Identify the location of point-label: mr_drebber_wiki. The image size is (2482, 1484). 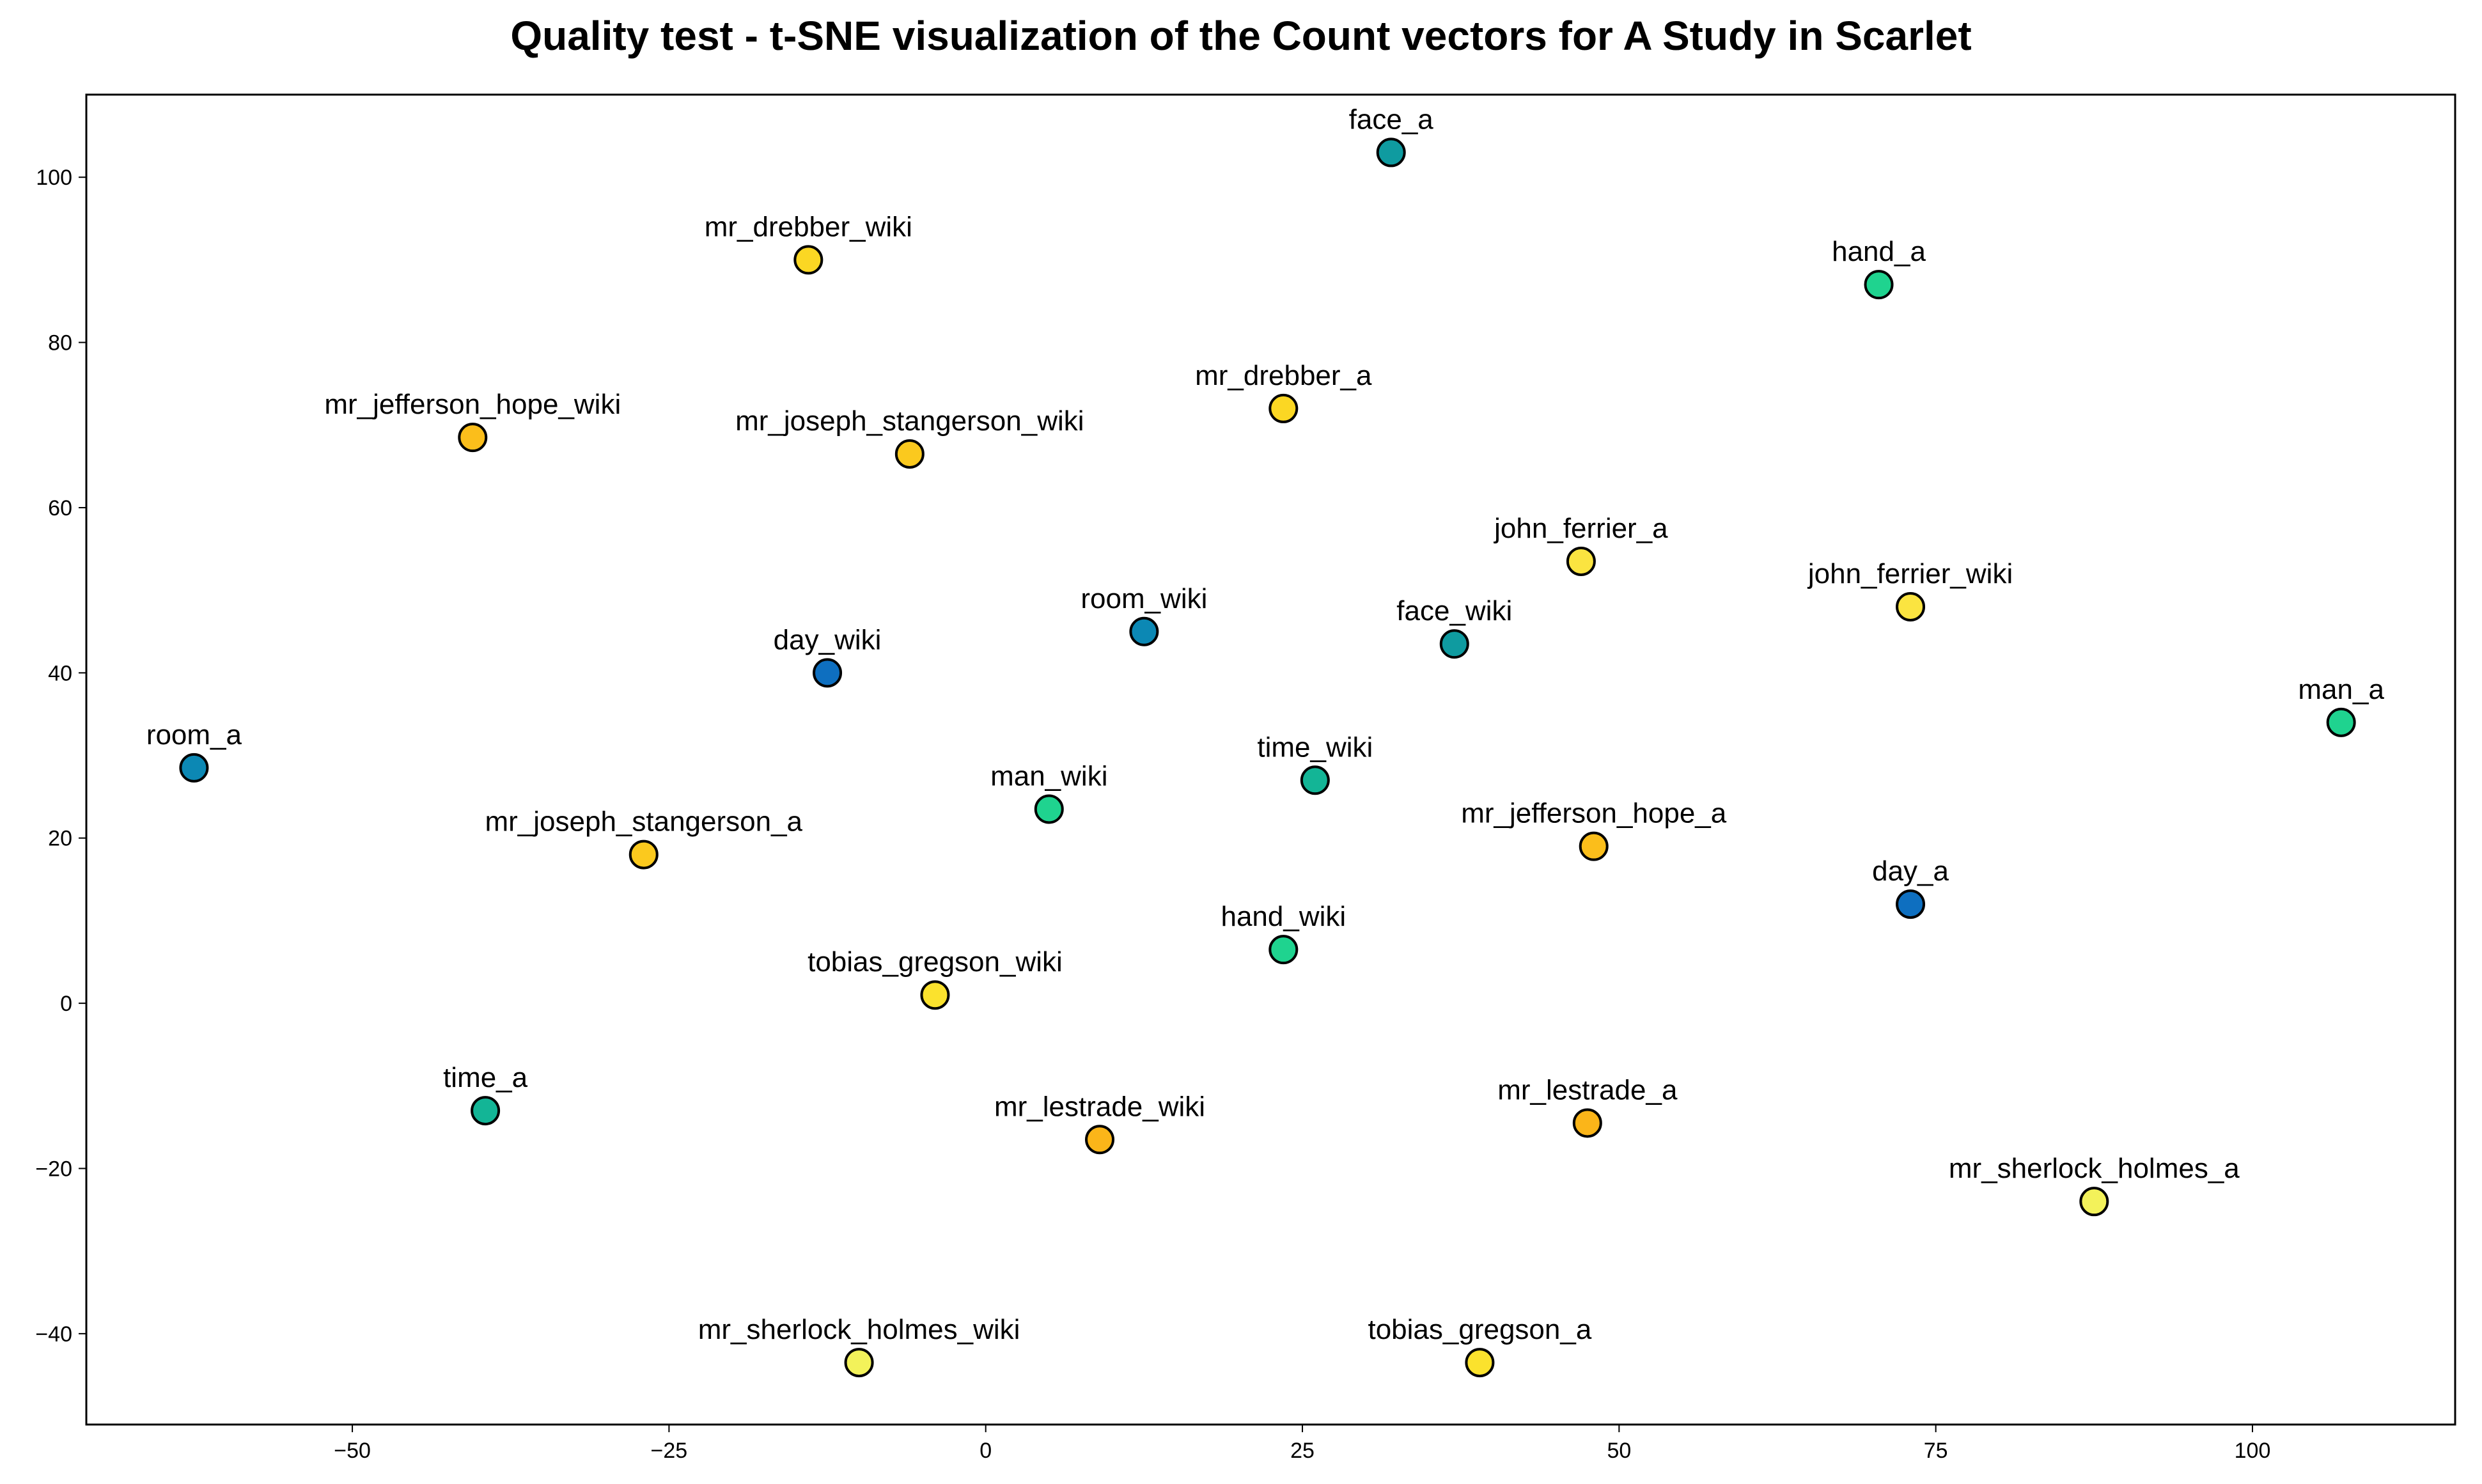
(808, 226).